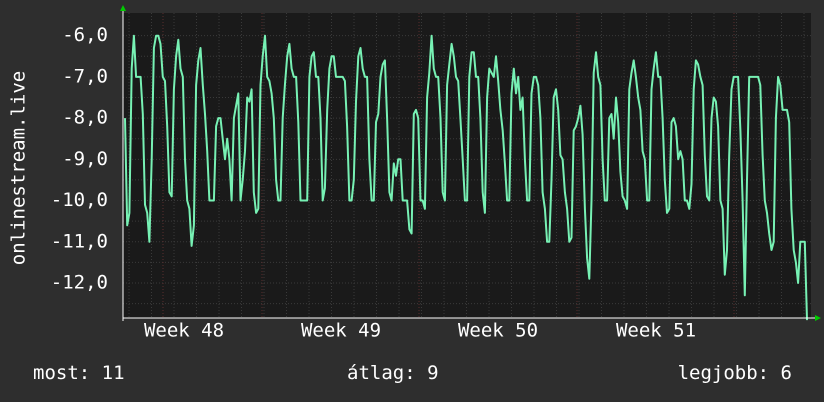 The width and height of the screenshot is (824, 402). What do you see at coordinates (498, 331) in the screenshot?
I see `x-tick-label: Week 50` at bounding box center [498, 331].